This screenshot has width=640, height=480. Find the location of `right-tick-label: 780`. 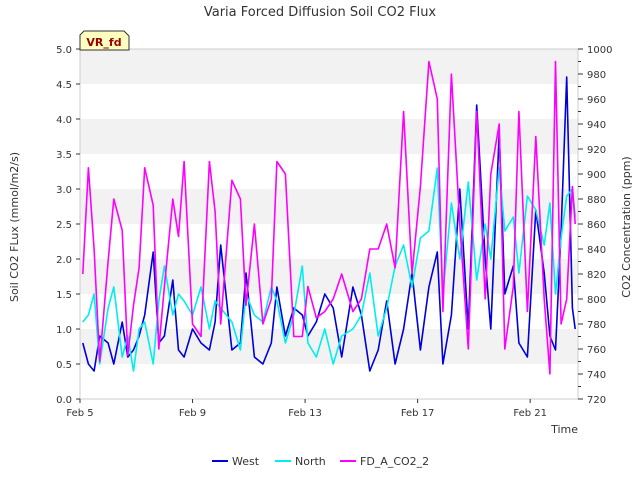

right-tick-label: 780 is located at coordinates (596, 325).